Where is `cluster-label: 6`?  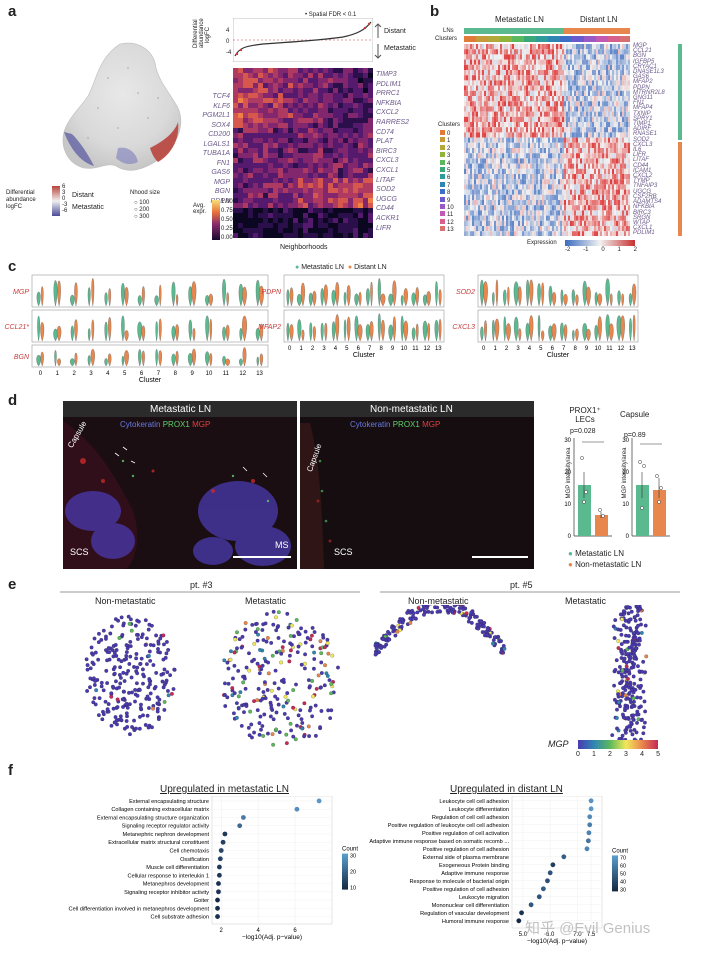
cluster-label: 6 is located at coordinates (449, 178).